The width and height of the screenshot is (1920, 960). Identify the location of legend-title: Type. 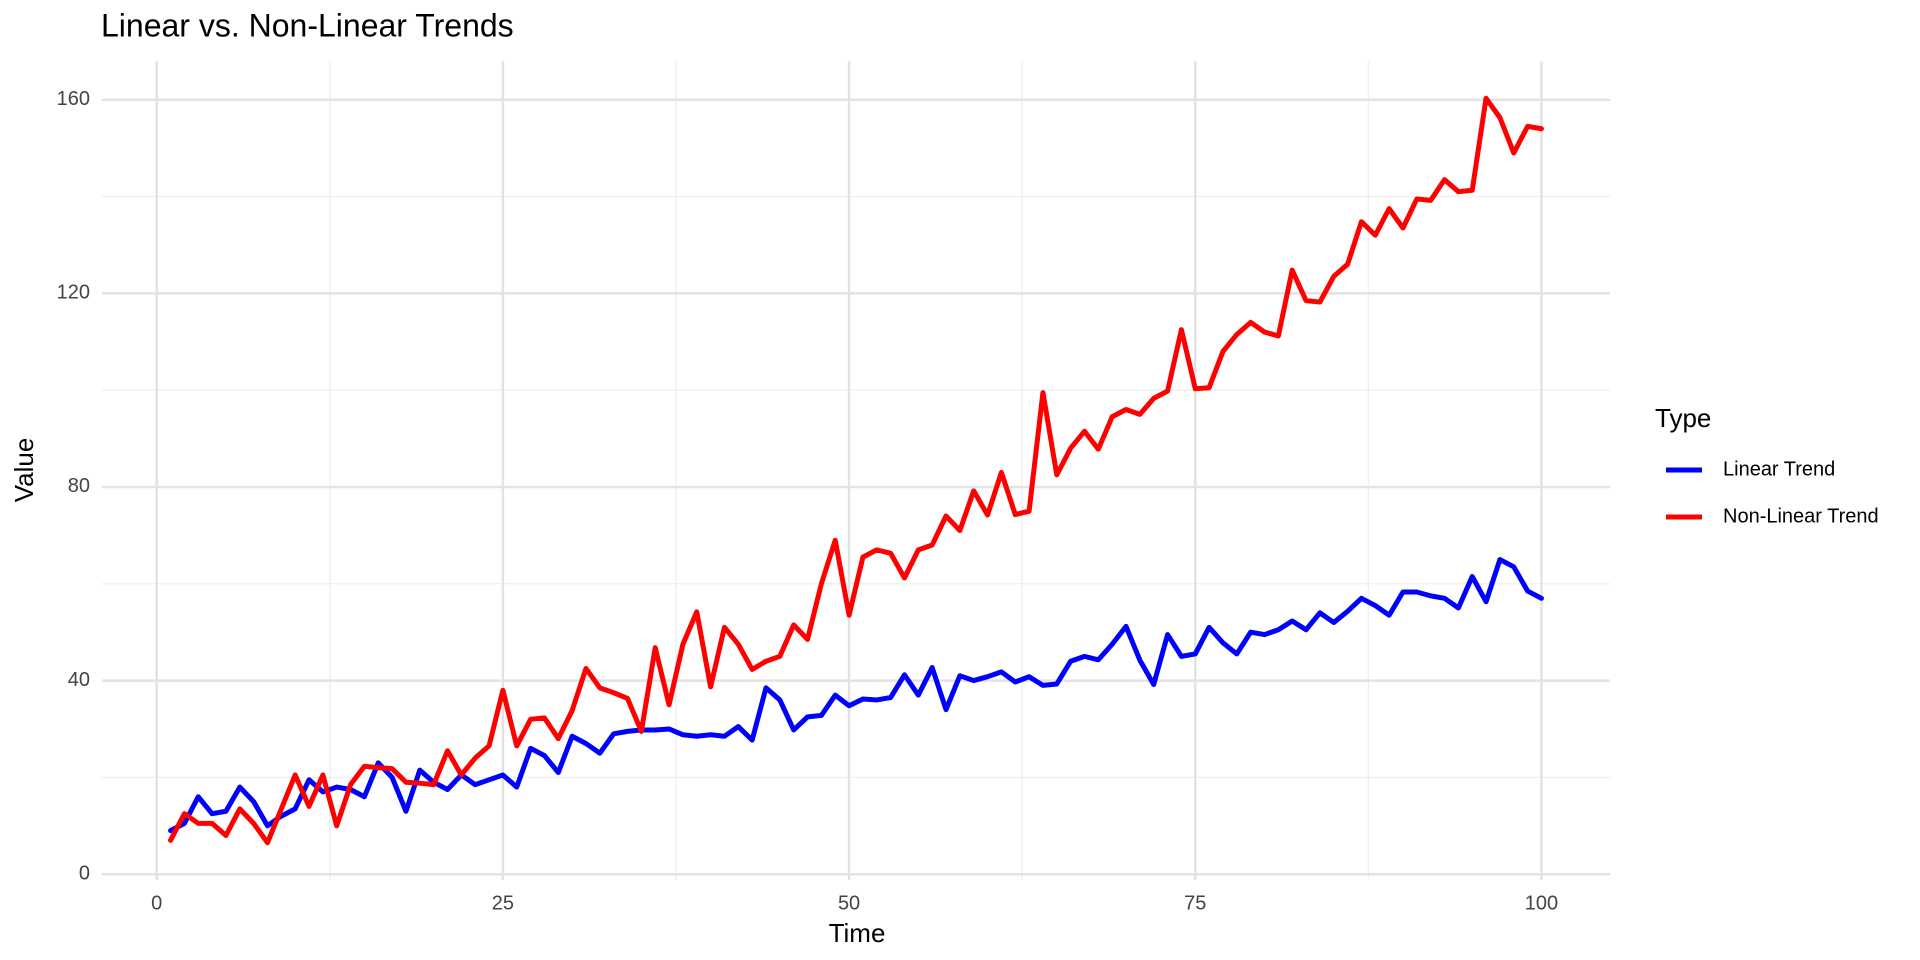
(1683, 418).